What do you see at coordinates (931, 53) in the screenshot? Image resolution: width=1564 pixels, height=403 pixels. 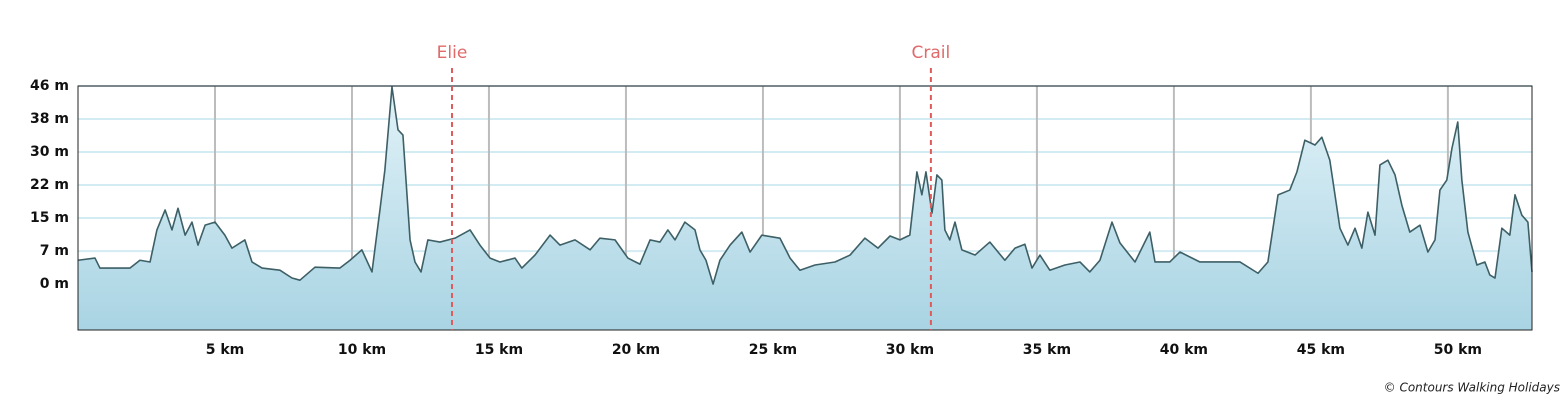 I see `marker-label: Crail` at bounding box center [931, 53].